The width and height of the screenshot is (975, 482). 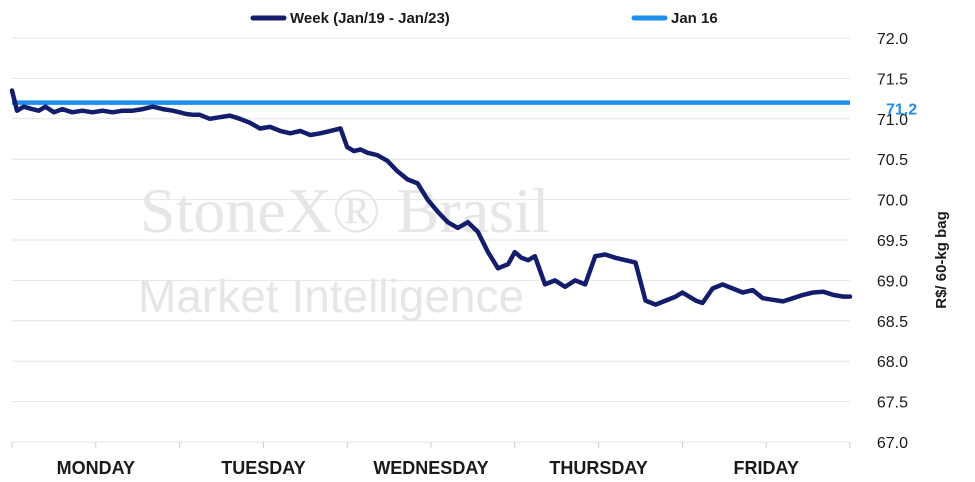 What do you see at coordinates (892, 322) in the screenshot?
I see `y-tick-label: 68.5` at bounding box center [892, 322].